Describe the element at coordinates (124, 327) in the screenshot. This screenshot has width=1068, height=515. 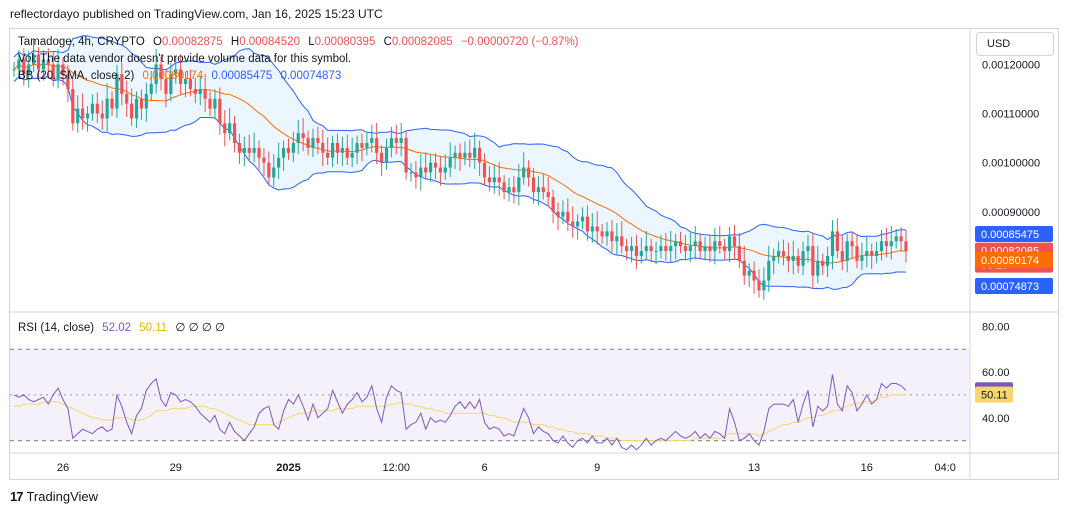
I see `legend-rsi: RSI (14, close) 52.02 50.11 ∅ ∅ ∅ ∅` at that location.